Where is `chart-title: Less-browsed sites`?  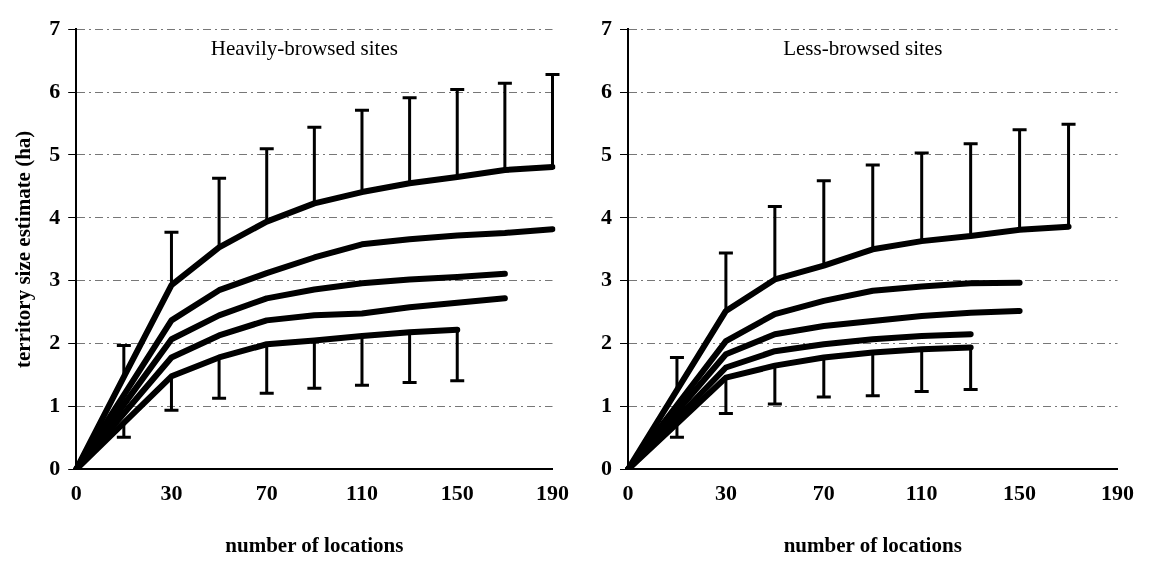
chart-title: Less-browsed sites is located at coordinates (863, 48).